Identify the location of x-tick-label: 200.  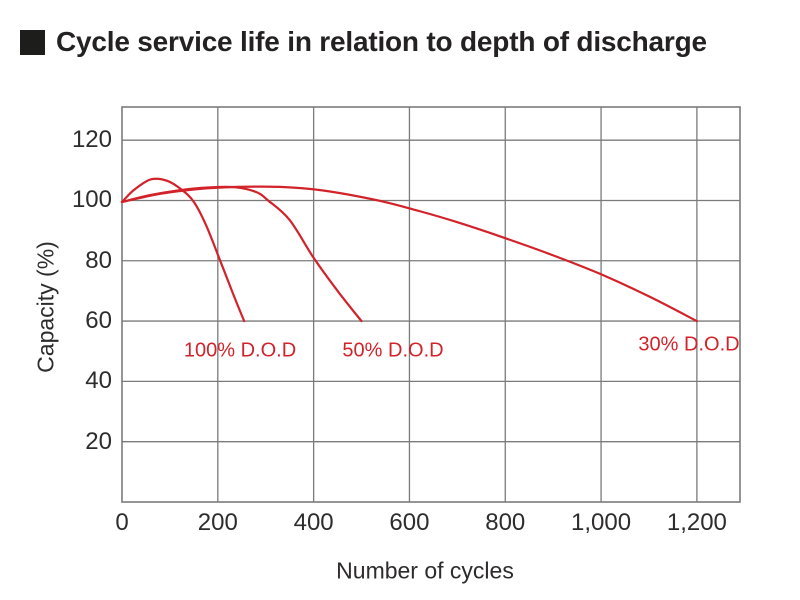
(217, 522).